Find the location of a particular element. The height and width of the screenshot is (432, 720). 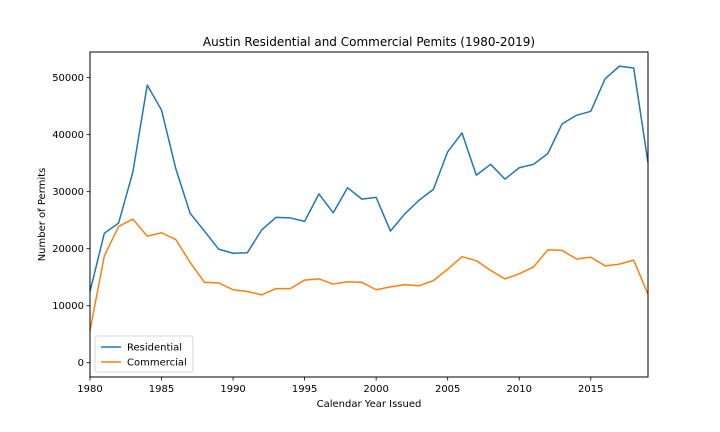

y-tick-label: 30000 is located at coordinates (68, 192).